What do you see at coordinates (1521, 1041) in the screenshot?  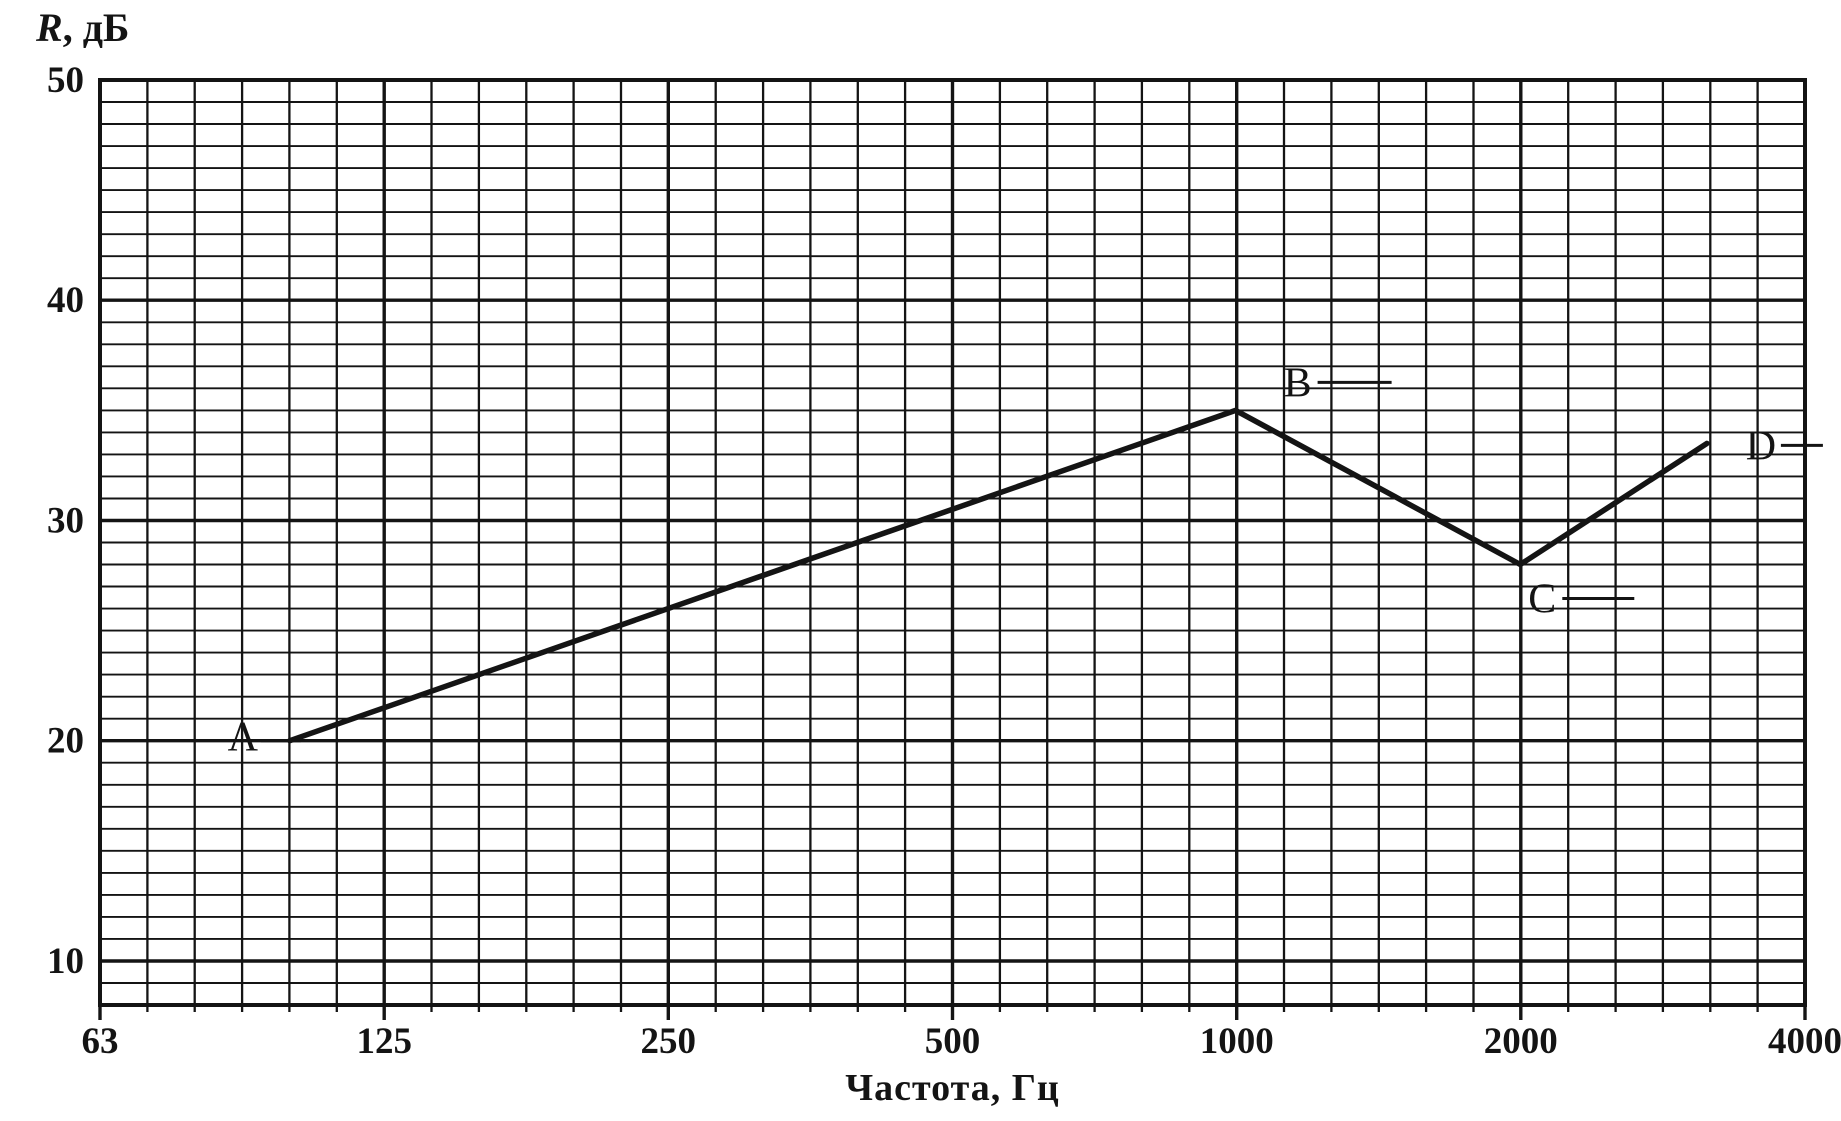 I see `x-tick-label-2000: 2000` at bounding box center [1521, 1041].